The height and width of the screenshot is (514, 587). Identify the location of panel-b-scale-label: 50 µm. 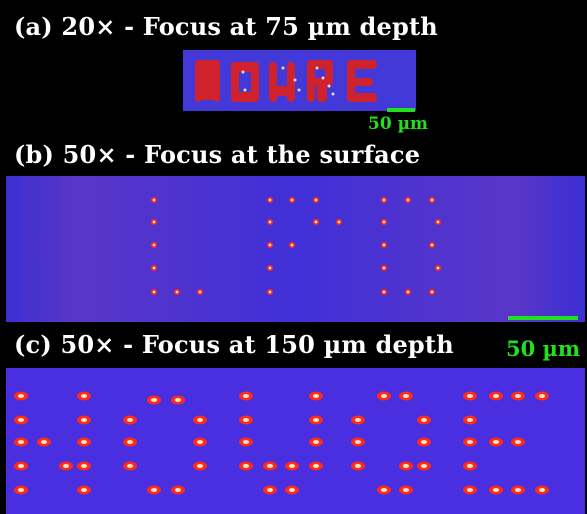
(543, 348).